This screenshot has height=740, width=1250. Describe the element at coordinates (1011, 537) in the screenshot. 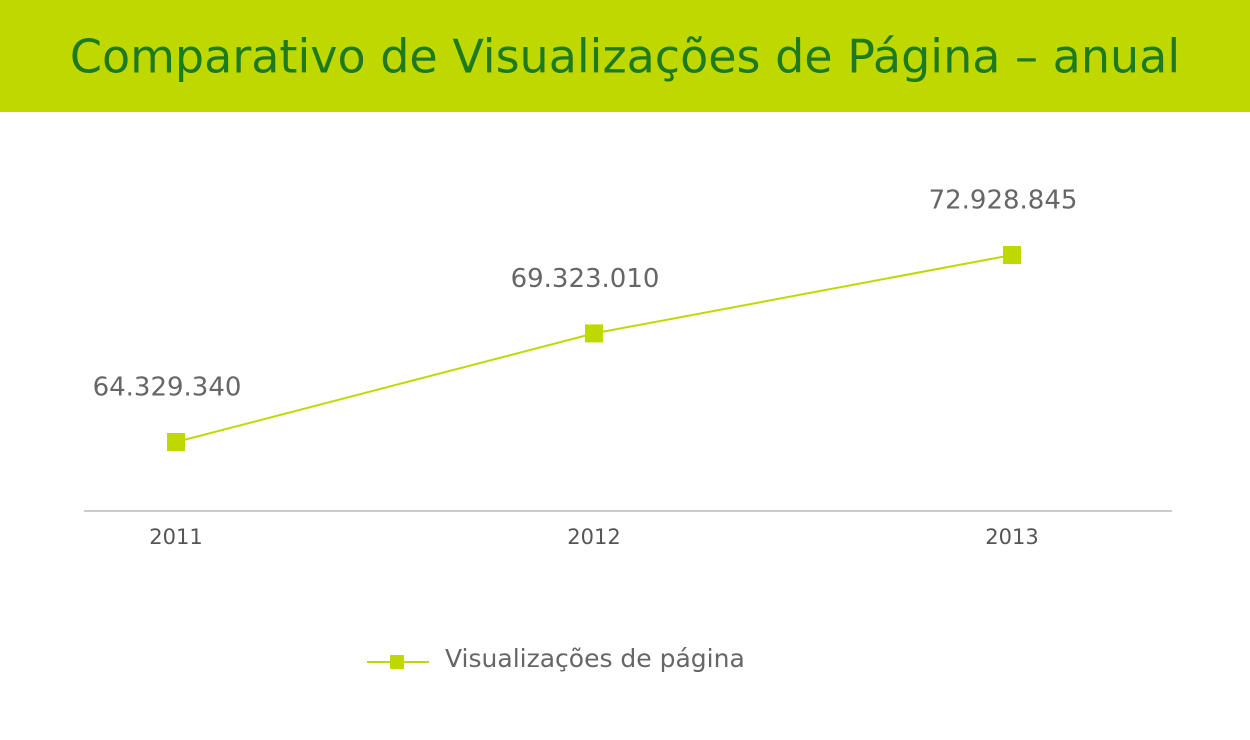

I see `x-tick-label: 2013` at that location.